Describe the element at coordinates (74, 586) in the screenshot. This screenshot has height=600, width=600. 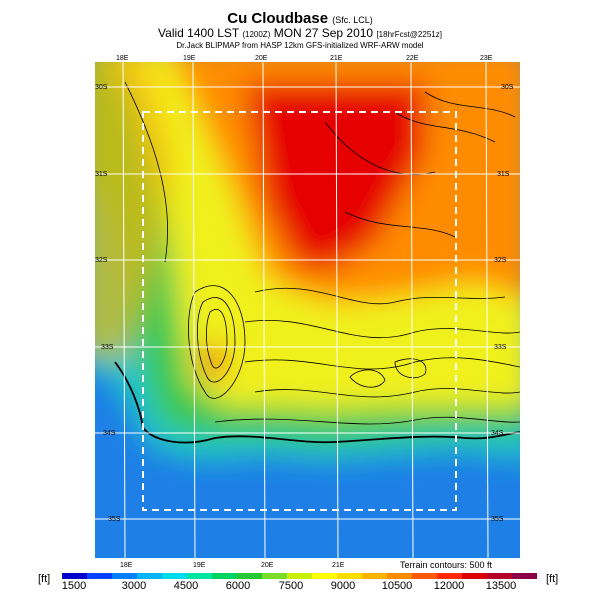
I see `colorbar-tick-1500: 1500` at that location.